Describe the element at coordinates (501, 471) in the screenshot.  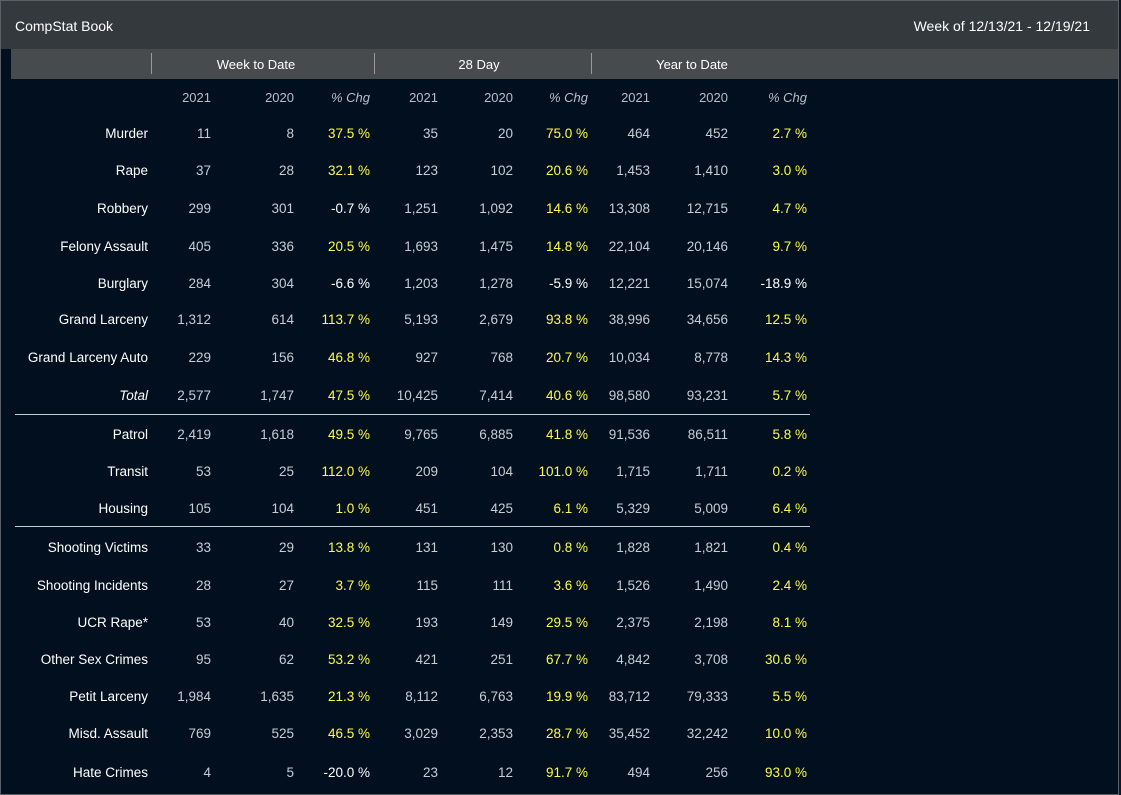
I see `value-cell: 104` at that location.